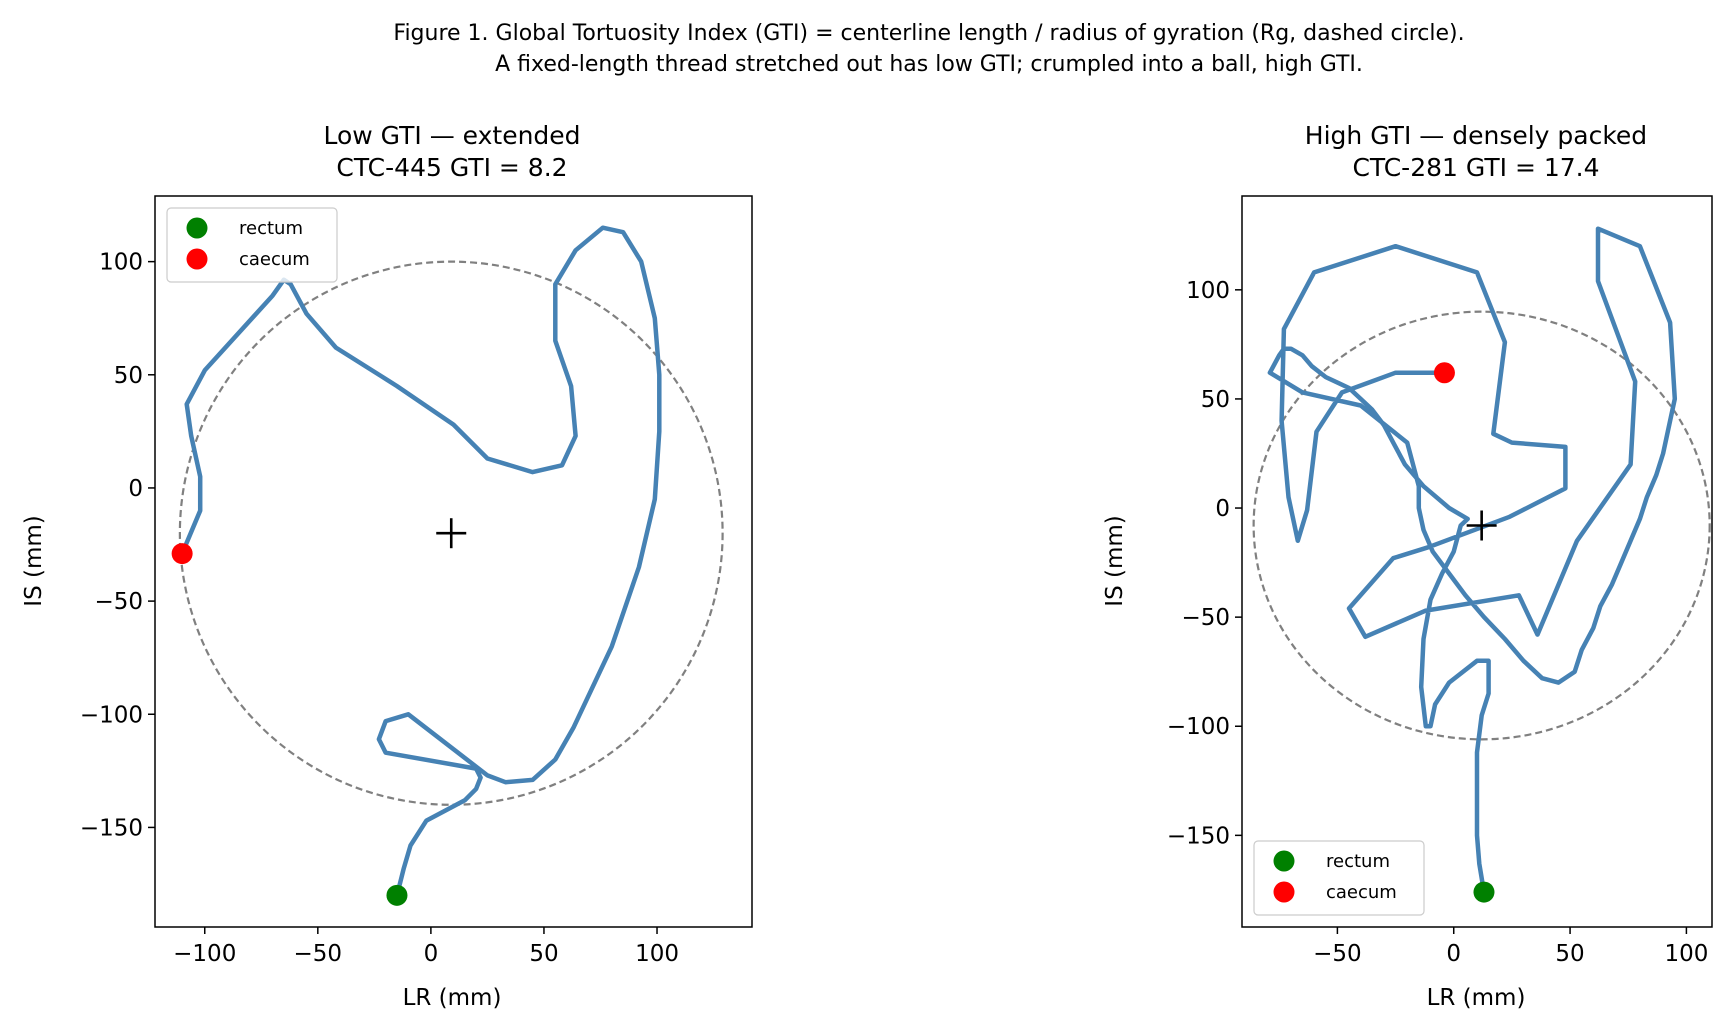 The width and height of the screenshot is (1724, 1029). I want to click on rg-circle, so click(1481, 525).